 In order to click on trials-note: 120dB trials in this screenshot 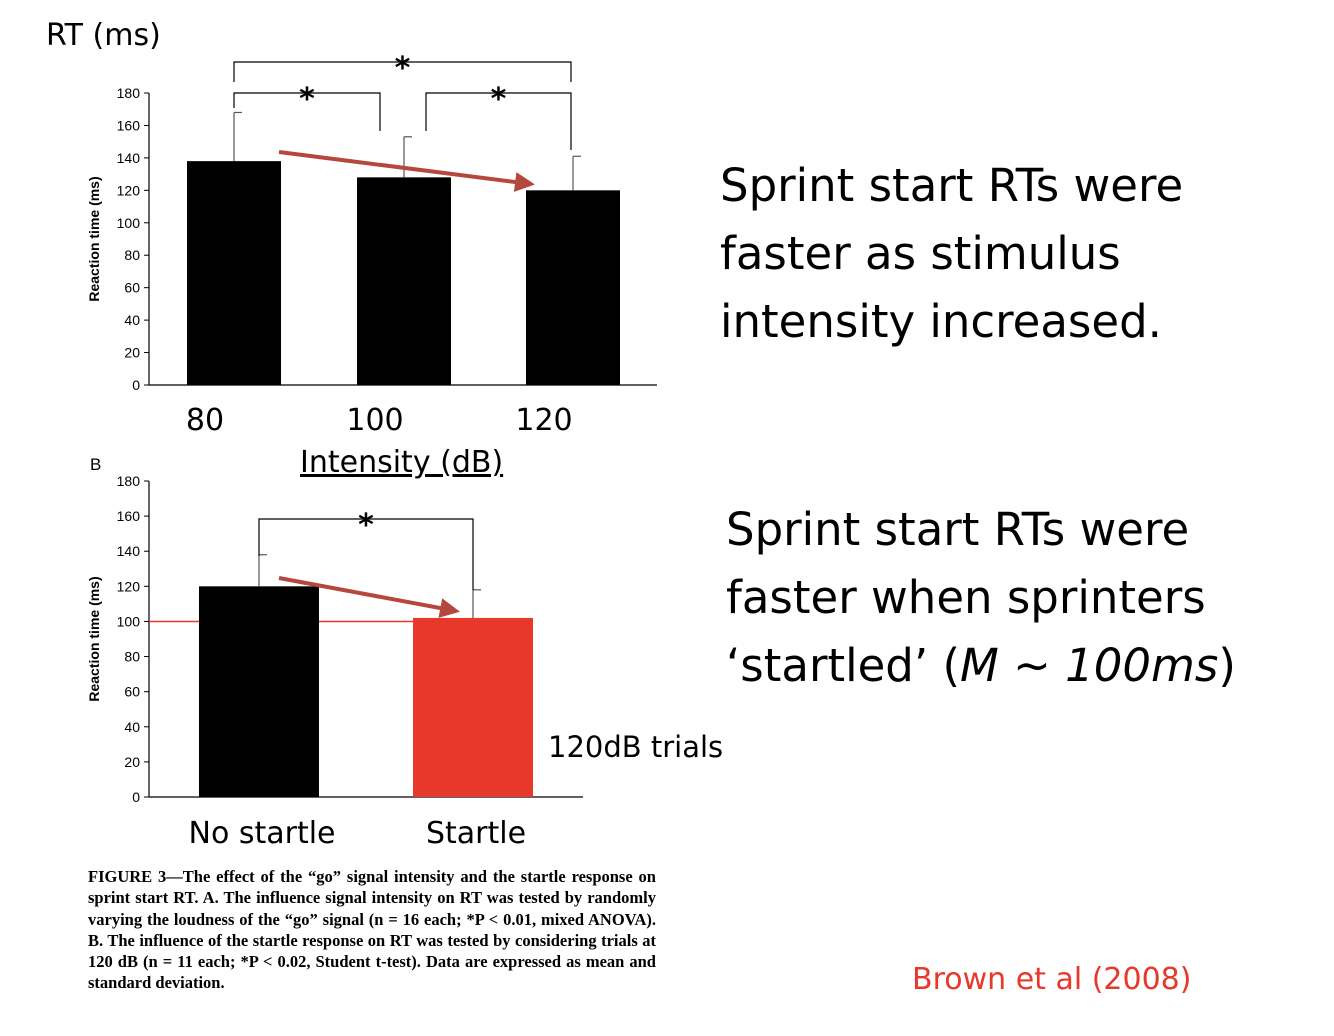, I will do `click(636, 747)`.